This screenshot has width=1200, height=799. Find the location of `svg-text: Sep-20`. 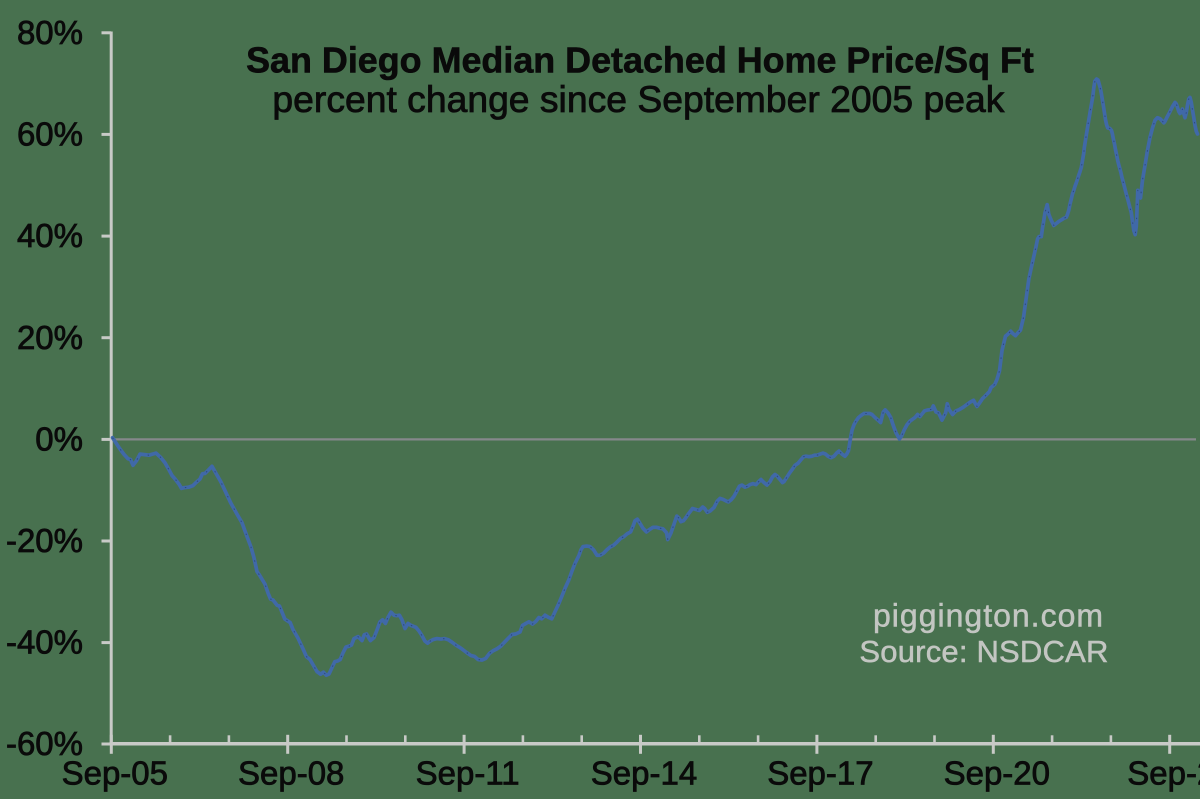

svg-text: Sep-20 is located at coordinates (997, 773).